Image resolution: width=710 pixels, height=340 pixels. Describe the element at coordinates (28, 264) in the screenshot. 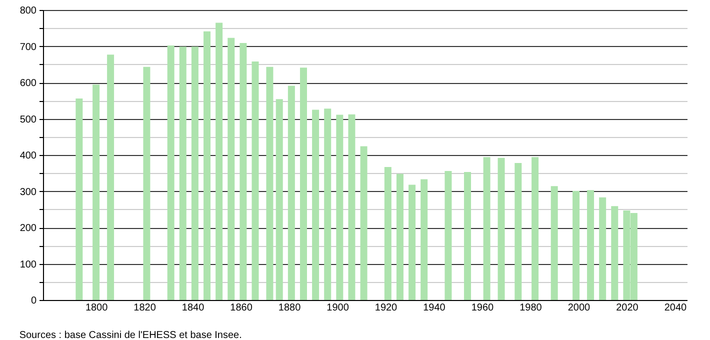

I see `y-tick-label: 100` at that location.